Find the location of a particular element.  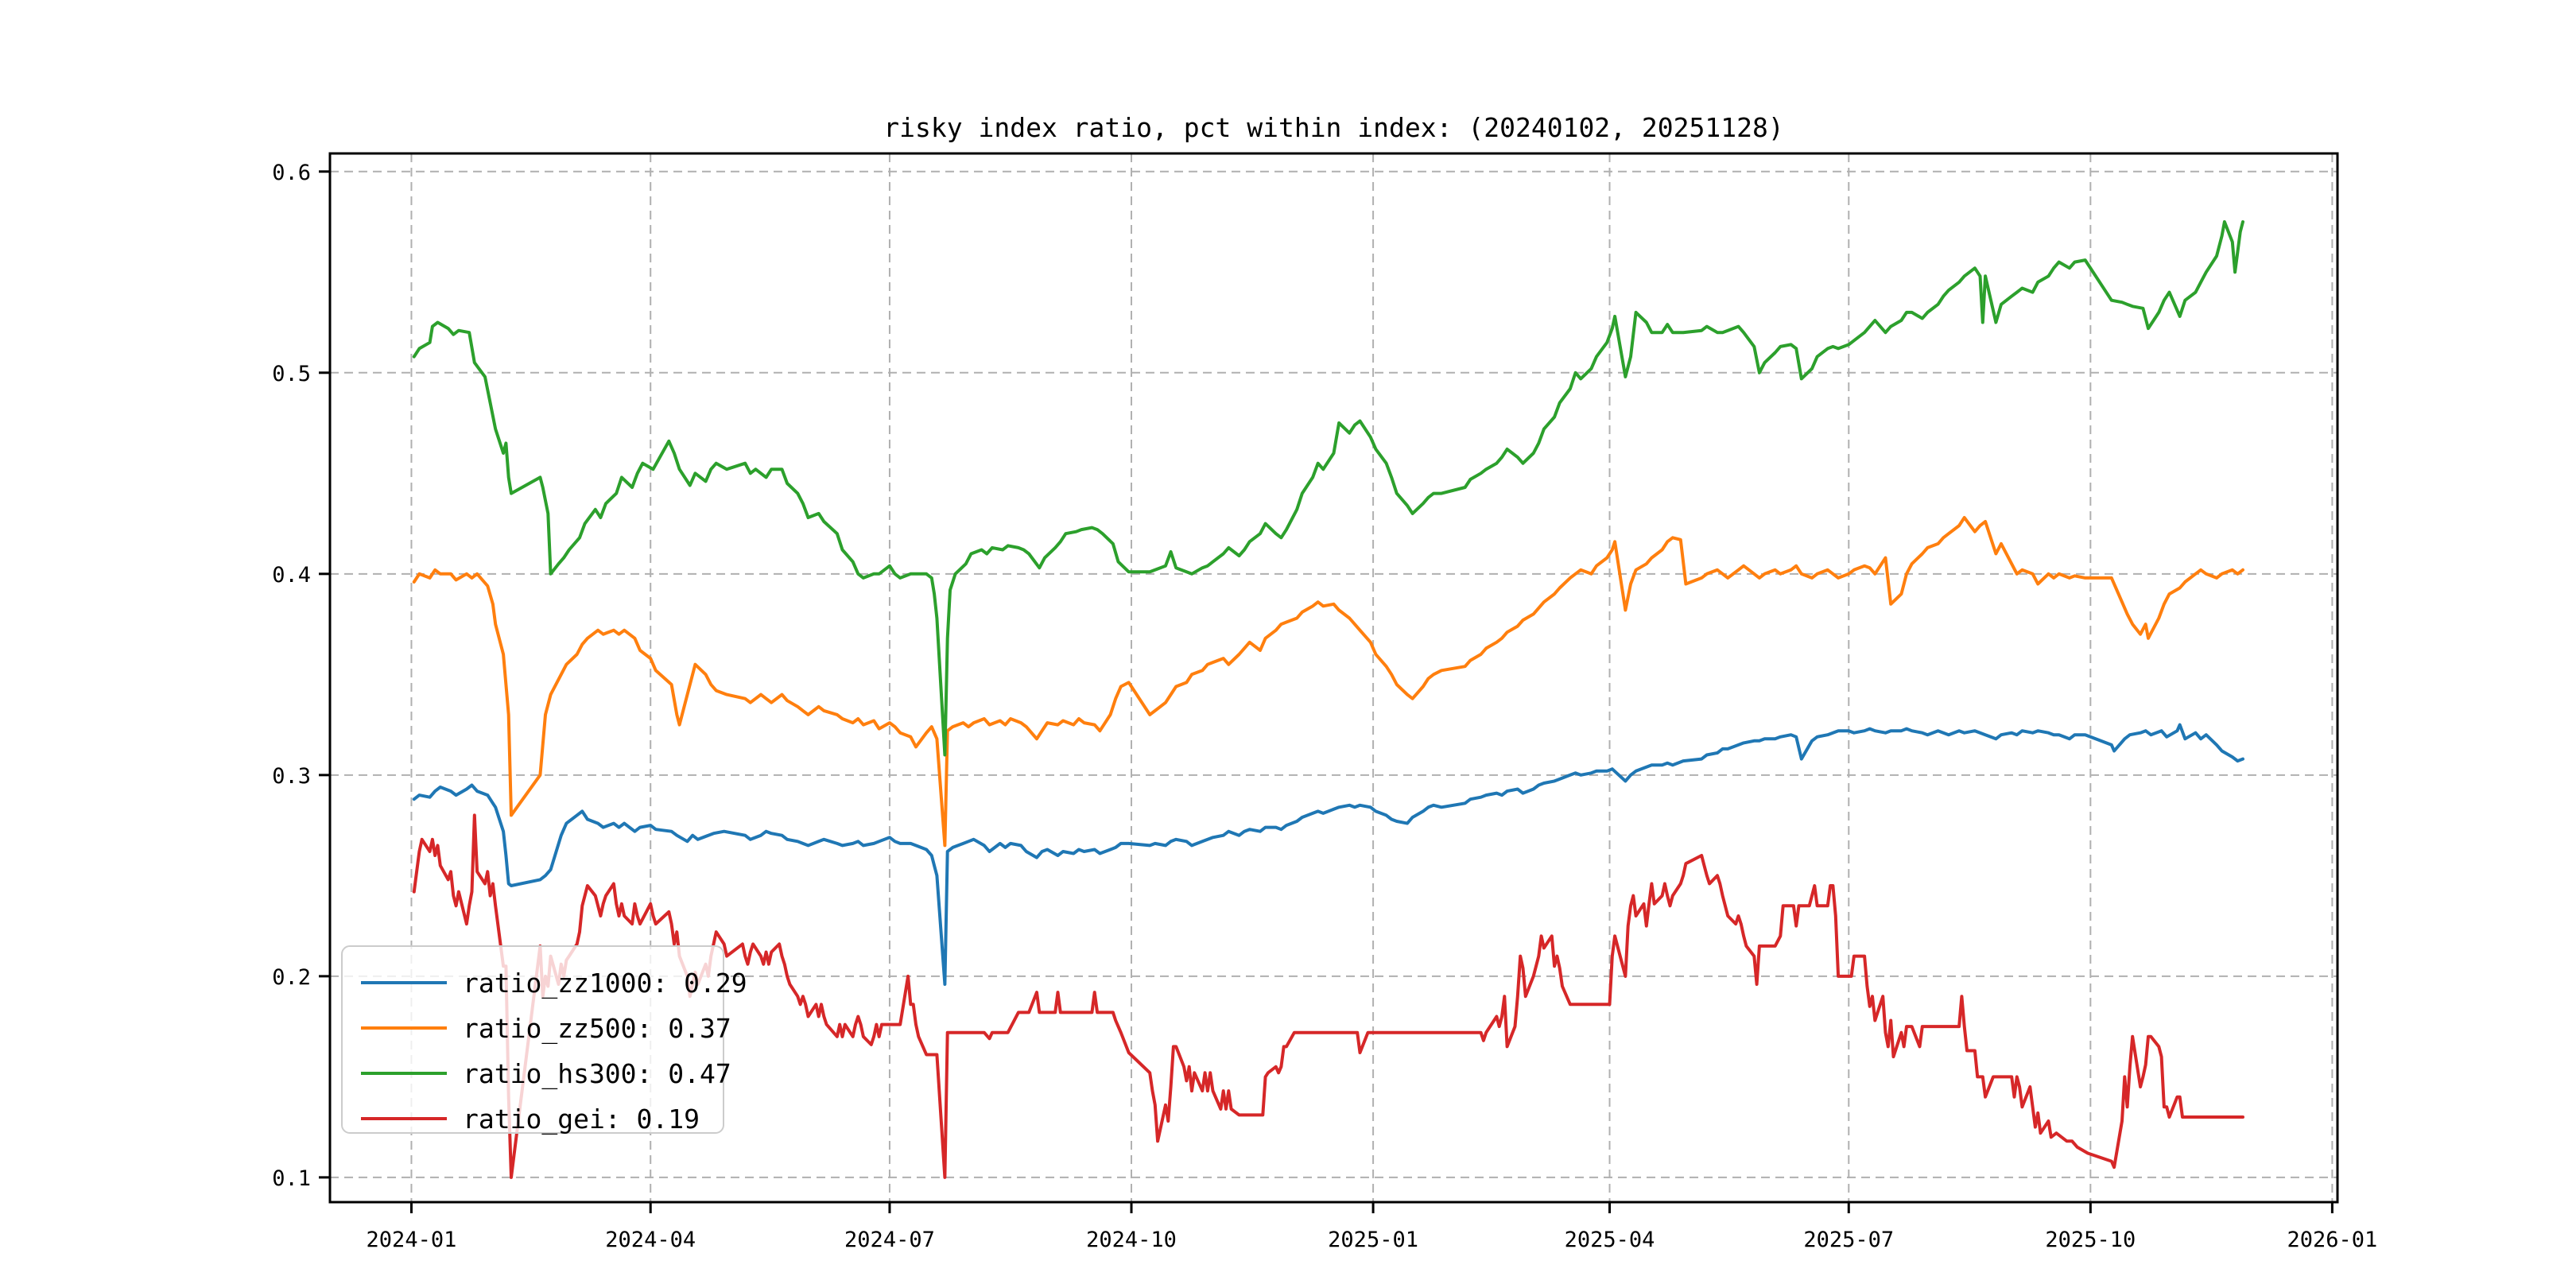

x-tick-label: 2025-07 is located at coordinates (1848, 1240).